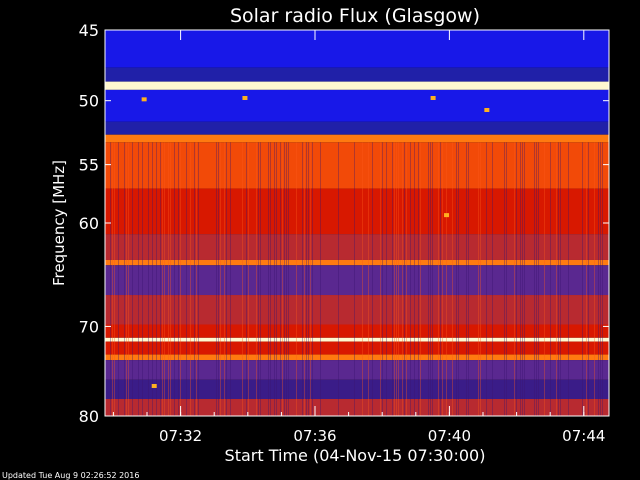  Describe the element at coordinates (89, 416) in the screenshot. I see `y-tick-label: 80` at that location.